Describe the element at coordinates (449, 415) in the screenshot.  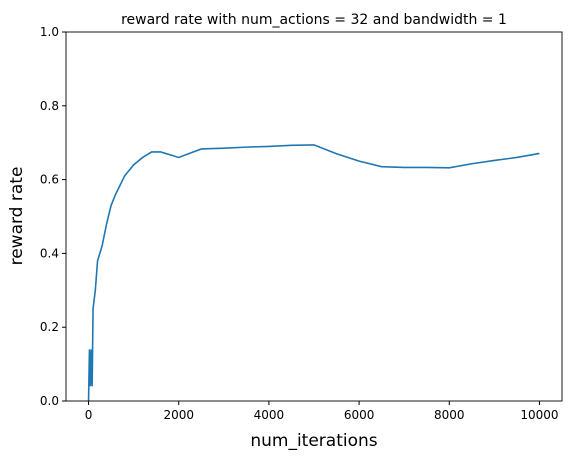
I see `x-tick-label: 8000` at that location.